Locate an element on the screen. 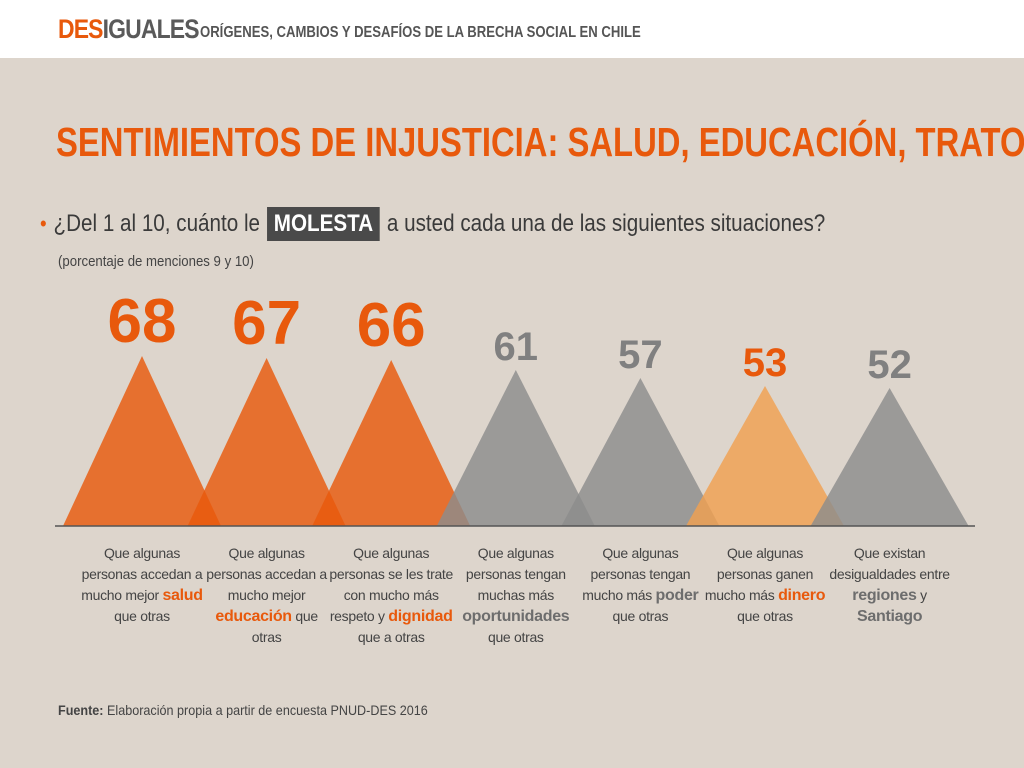 This screenshot has height=768, width=1024. value-label-3: 66 is located at coordinates (391, 325).